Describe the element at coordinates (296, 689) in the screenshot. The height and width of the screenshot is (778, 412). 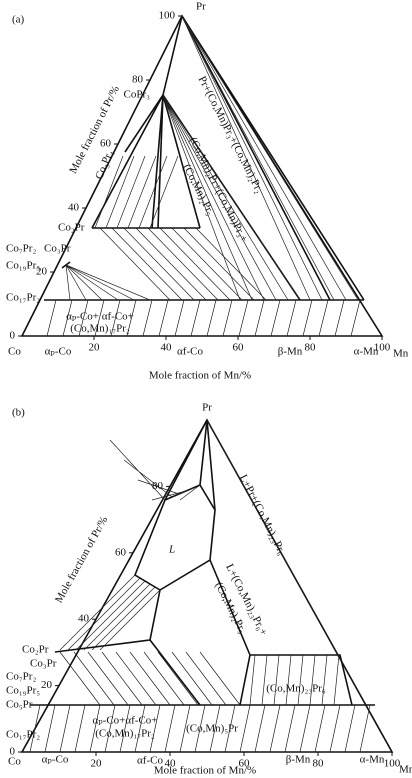
I see `region-label: (Co,Mn)₂₃Pr₆` at that location.